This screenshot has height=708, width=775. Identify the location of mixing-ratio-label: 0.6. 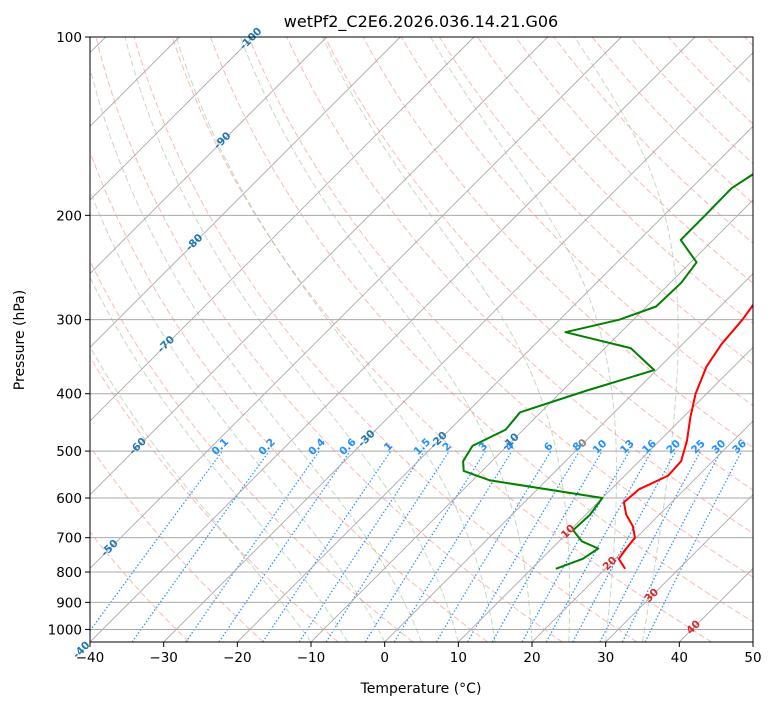
(348, 447).